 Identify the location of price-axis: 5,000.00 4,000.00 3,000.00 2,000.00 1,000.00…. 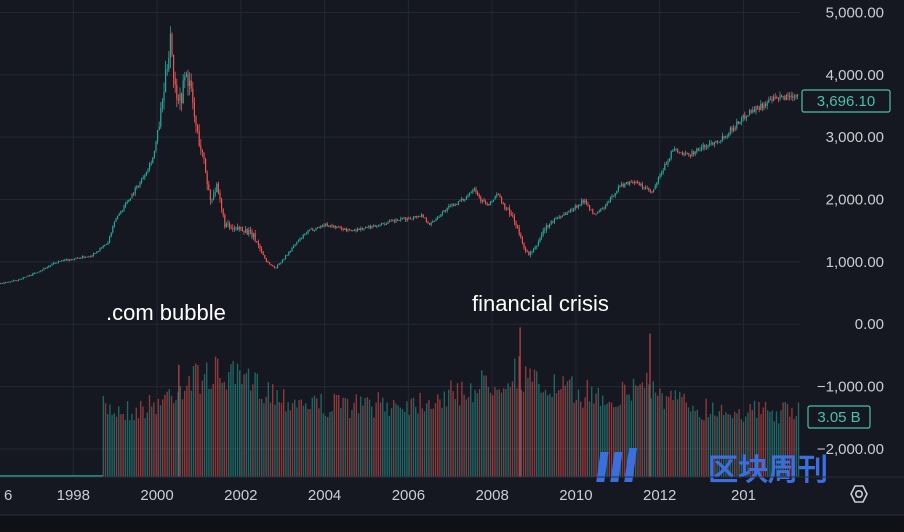
(850, 230).